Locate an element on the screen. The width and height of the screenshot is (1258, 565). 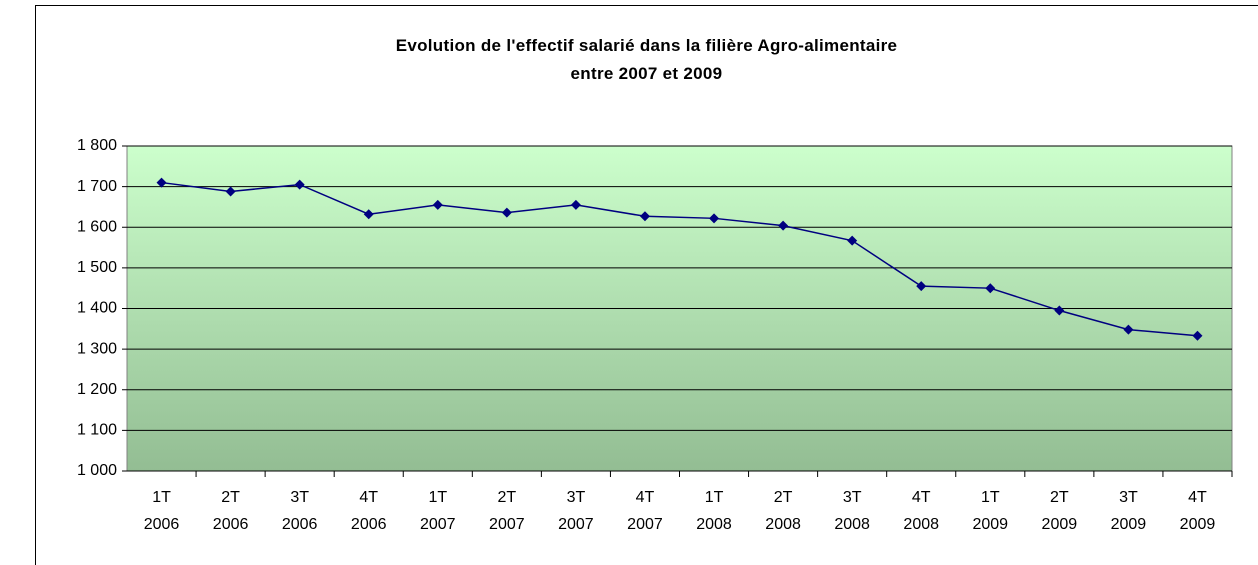
y-tick-label: 1 000 is located at coordinates (97, 470).